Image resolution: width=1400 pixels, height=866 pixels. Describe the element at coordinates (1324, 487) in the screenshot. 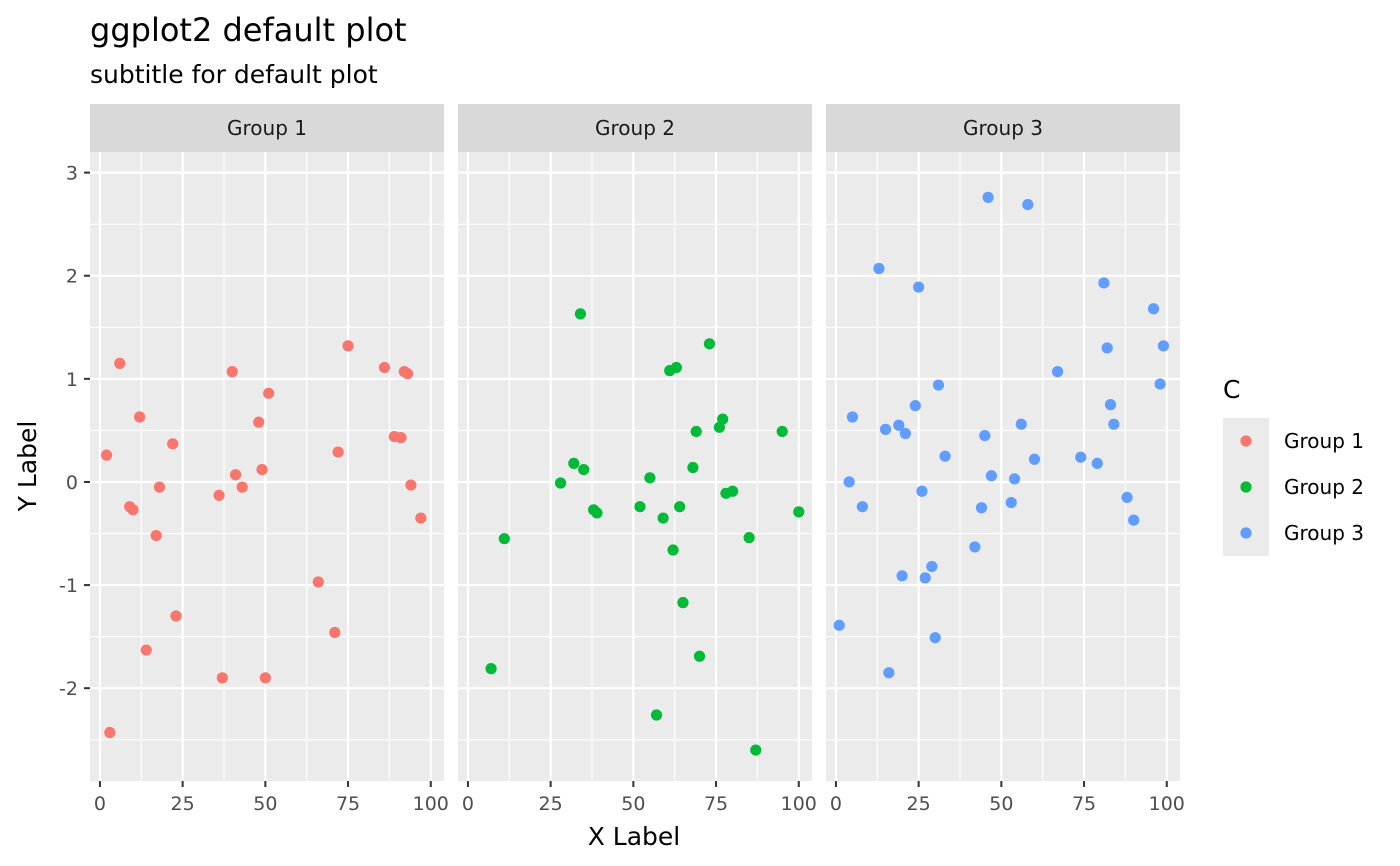

I see `legend-label: Group 2` at that location.